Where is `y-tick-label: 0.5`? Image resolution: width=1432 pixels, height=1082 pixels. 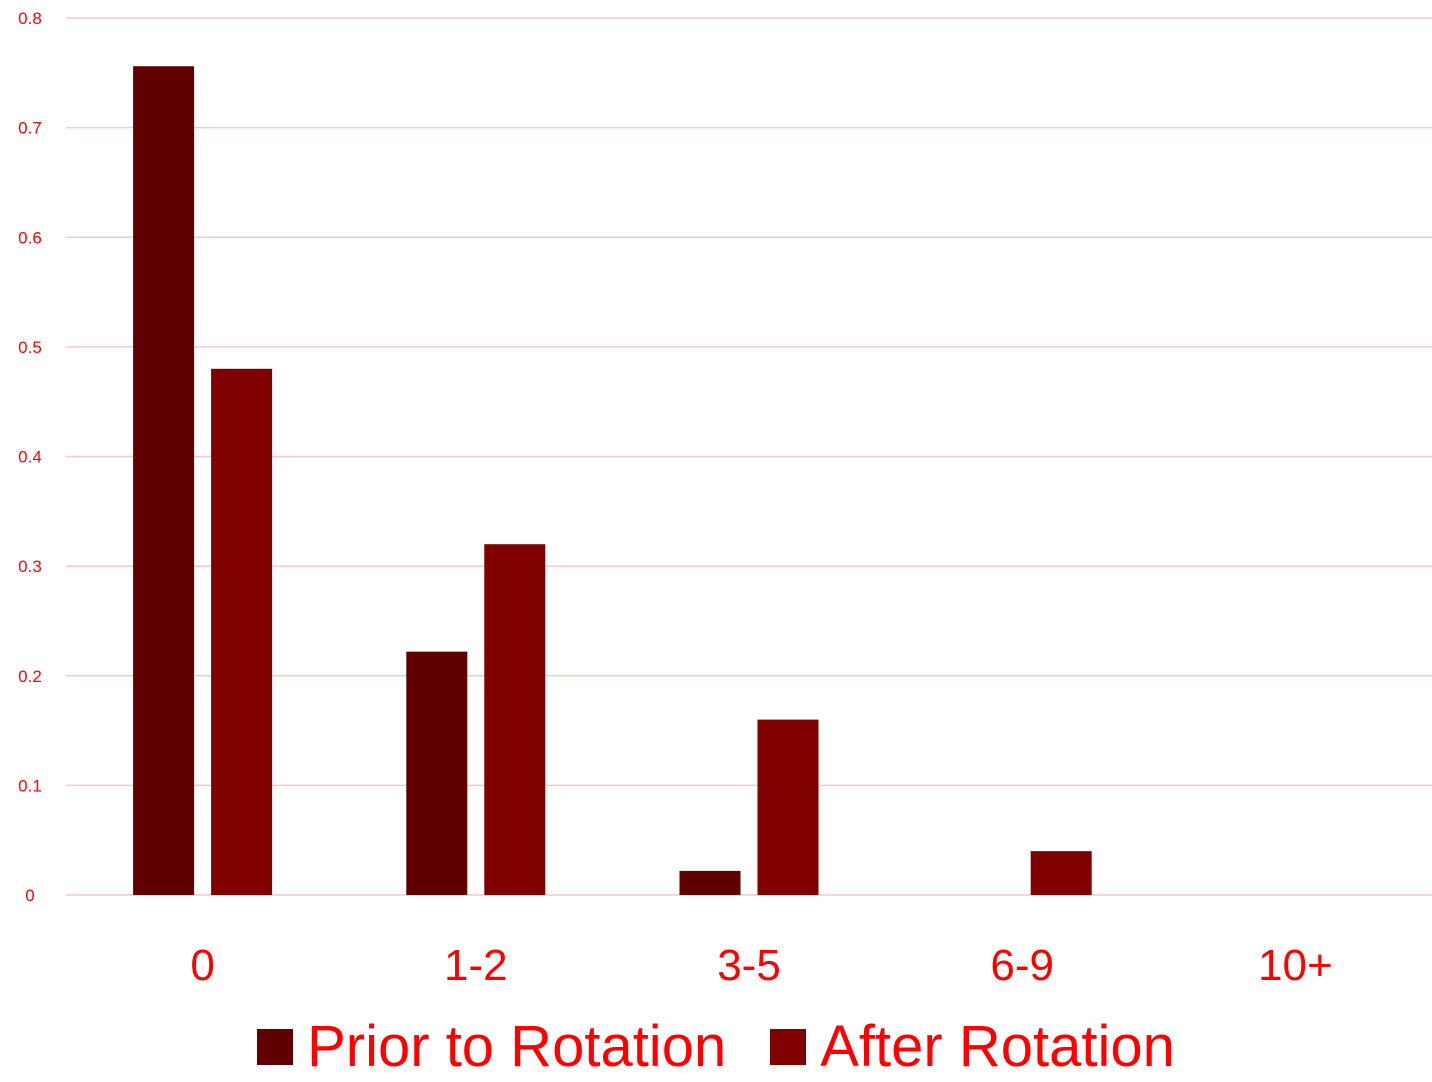
y-tick-label: 0.5 is located at coordinates (30, 347).